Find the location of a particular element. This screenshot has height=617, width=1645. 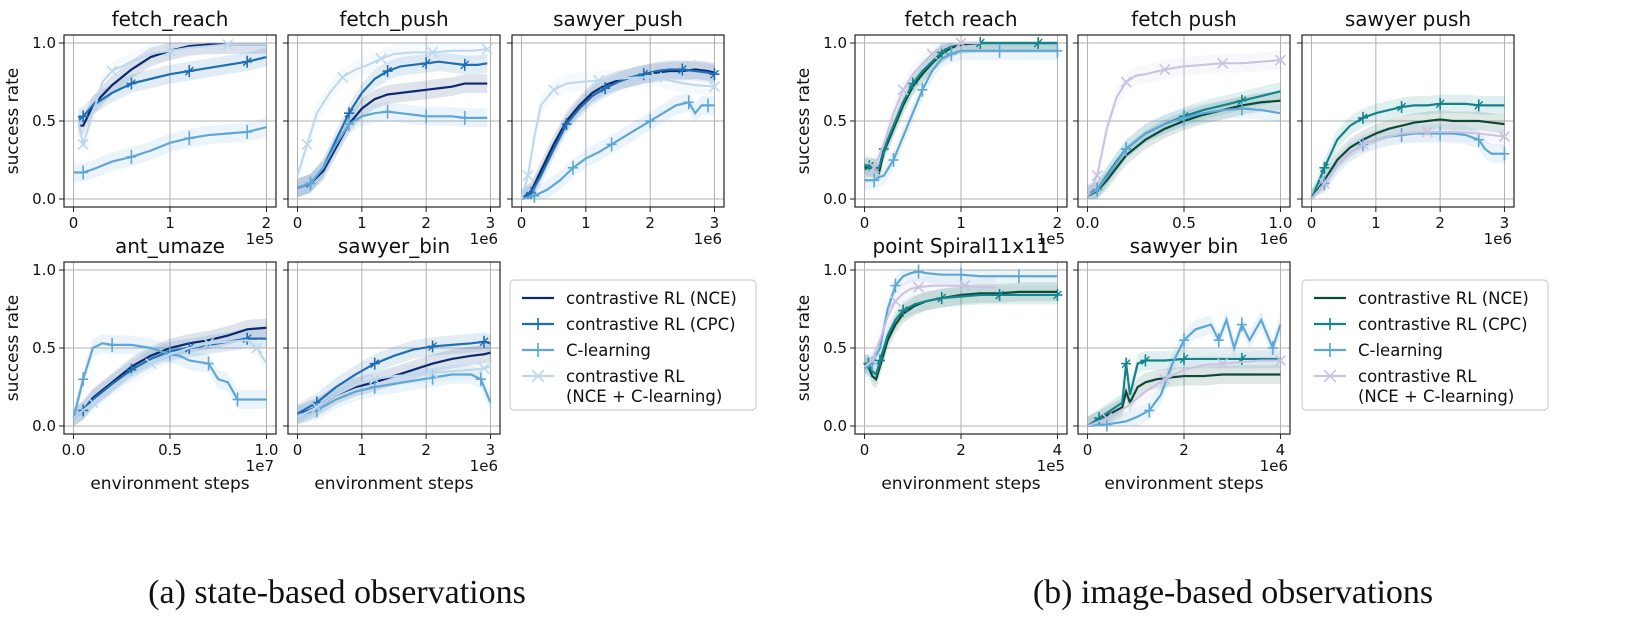

y-tick-label: 1.0 is located at coordinates (44, 43).